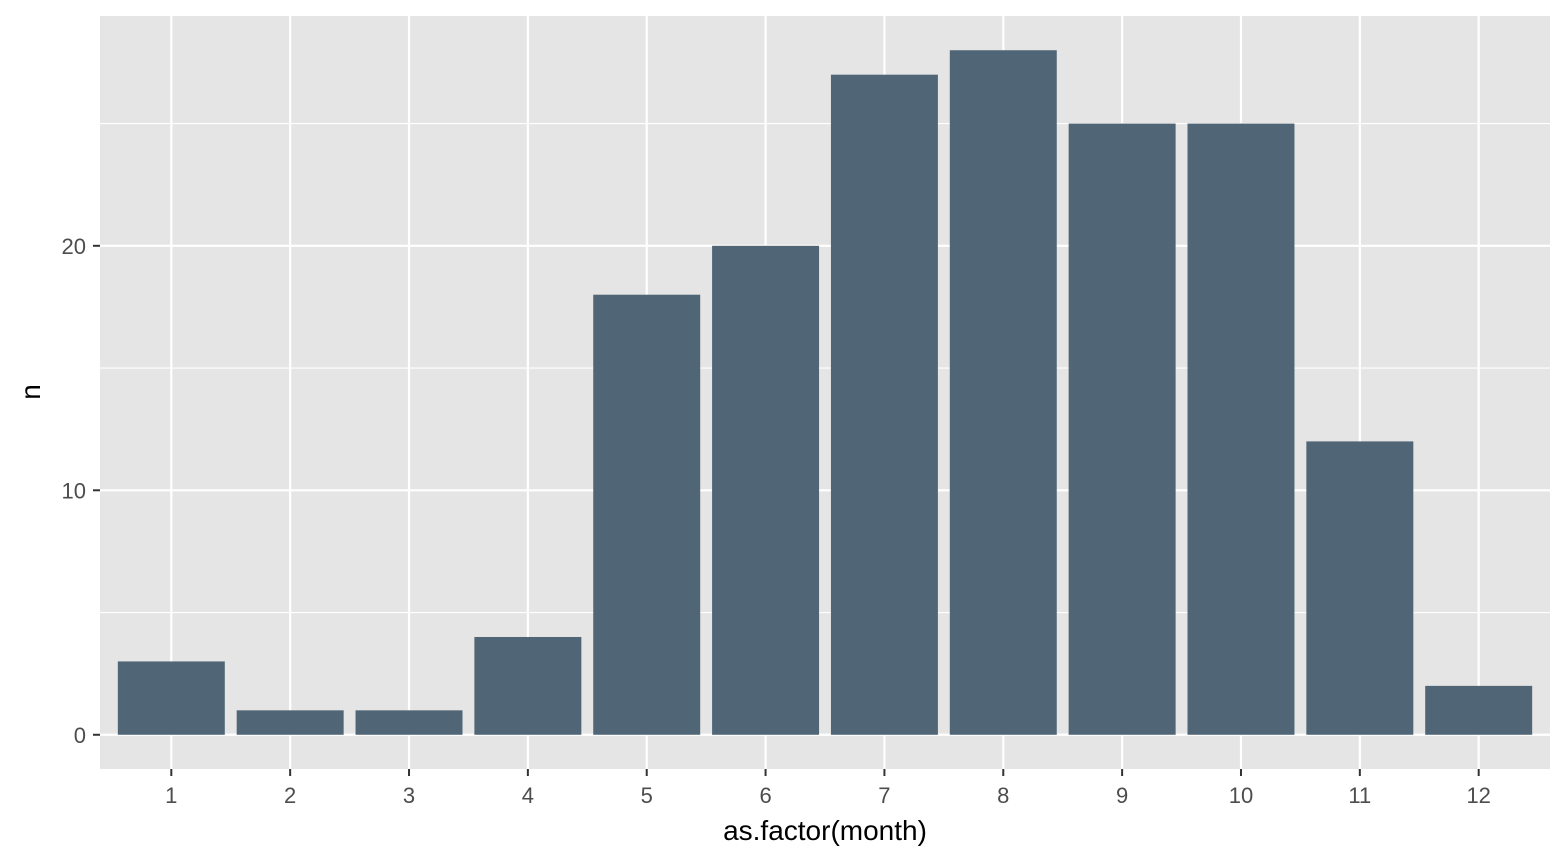 The image size is (1566, 864). Describe the element at coordinates (409, 795) in the screenshot. I see `x-tick-label: 3` at that location.